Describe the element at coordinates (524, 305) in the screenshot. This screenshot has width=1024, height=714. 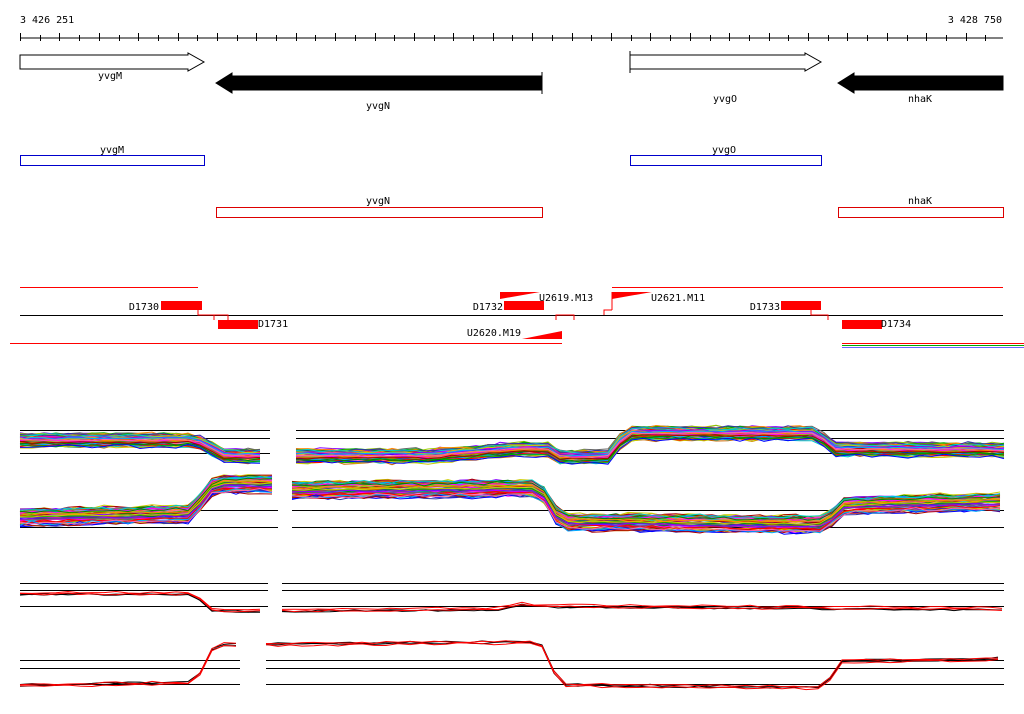
I see `feature-D1732` at that location.